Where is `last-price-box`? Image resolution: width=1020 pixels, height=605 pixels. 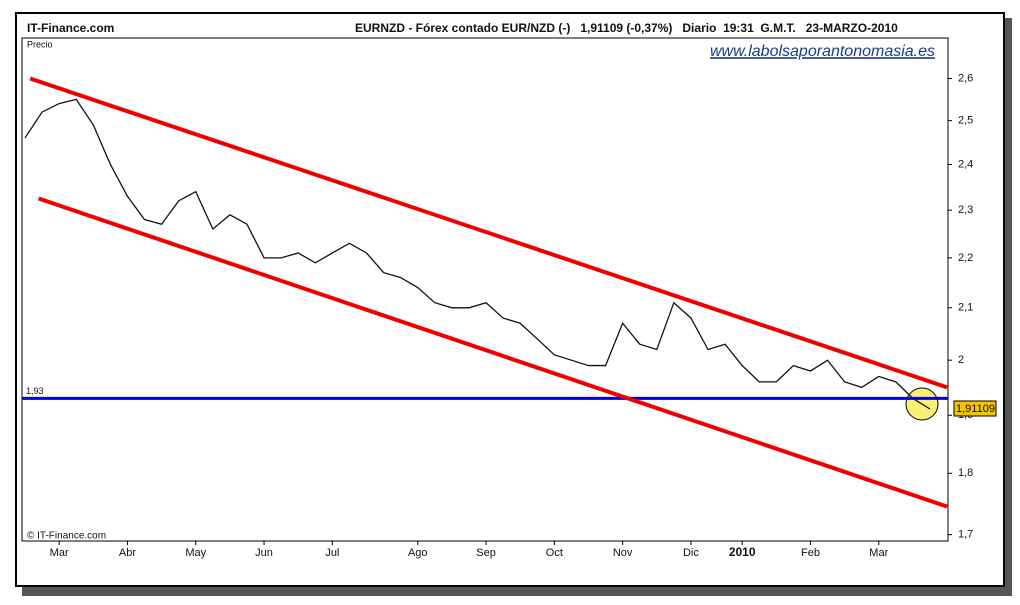 last-price-box is located at coordinates (975, 408).